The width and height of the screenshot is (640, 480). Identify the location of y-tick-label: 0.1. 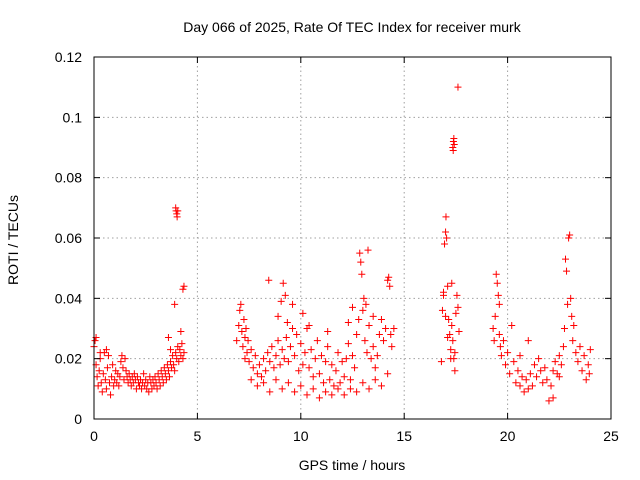
(73, 117).